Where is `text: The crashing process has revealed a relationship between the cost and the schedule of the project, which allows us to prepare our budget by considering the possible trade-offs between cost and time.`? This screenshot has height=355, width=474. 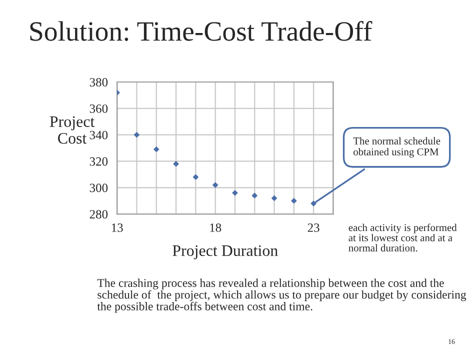
text: The crashing process has revealed a relationship between the cost and the schedule of the project, which allows us to prepare our budget by considering the possible trade-offs between cost and time. is located at coordinates (281, 295).